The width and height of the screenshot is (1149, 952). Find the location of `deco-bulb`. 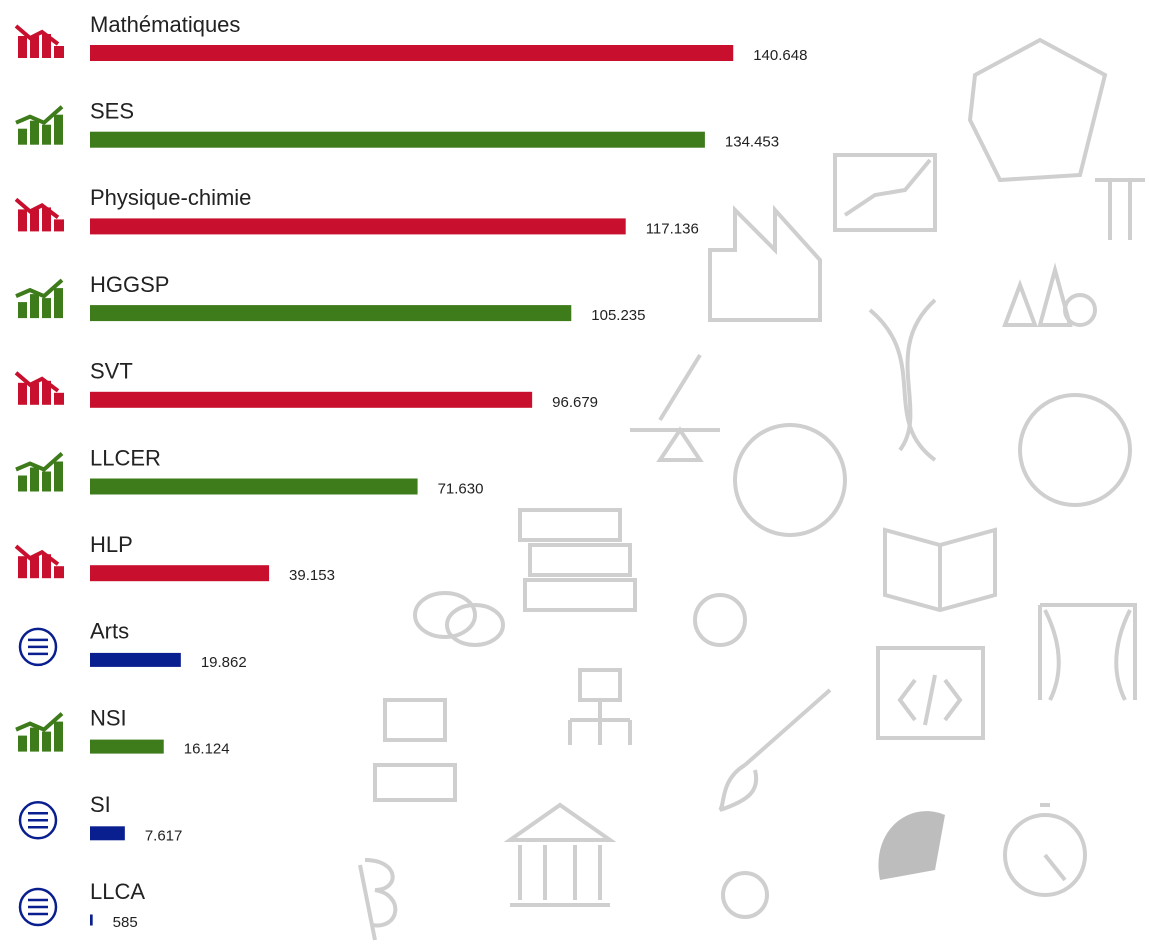

deco-bulb is located at coordinates (720, 620).